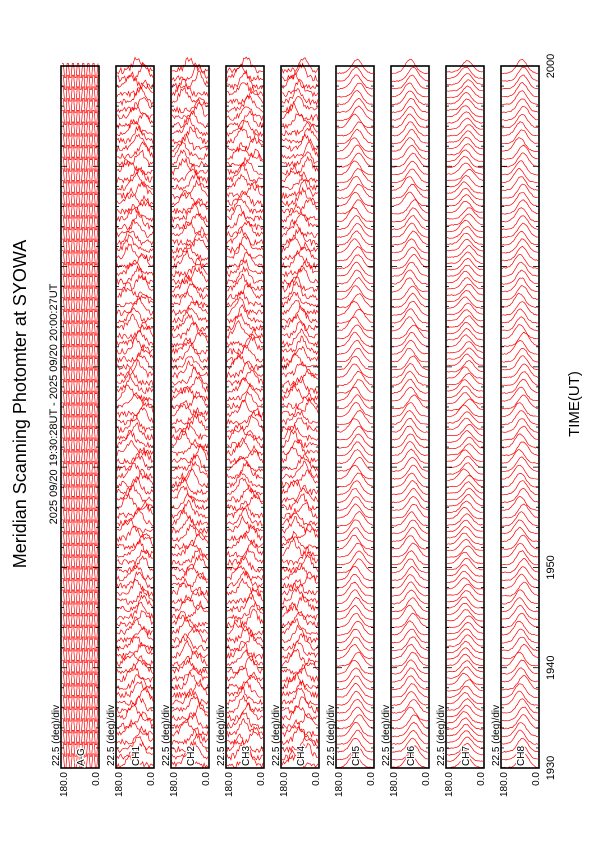 The width and height of the screenshot is (595, 847). Describe the element at coordinates (411, 756) in the screenshot. I see `channel-label: CH6` at that location.